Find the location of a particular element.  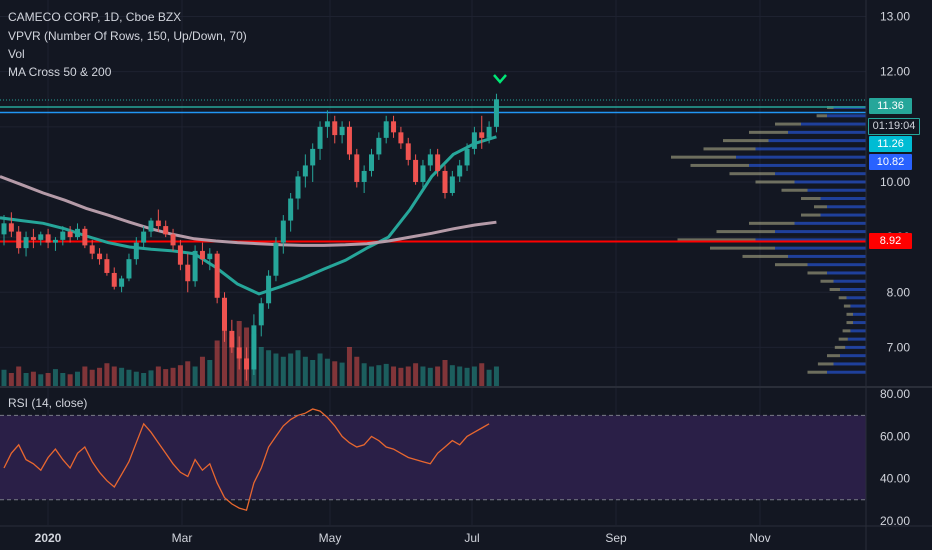

legend-volume: Vol is located at coordinates (16, 54).